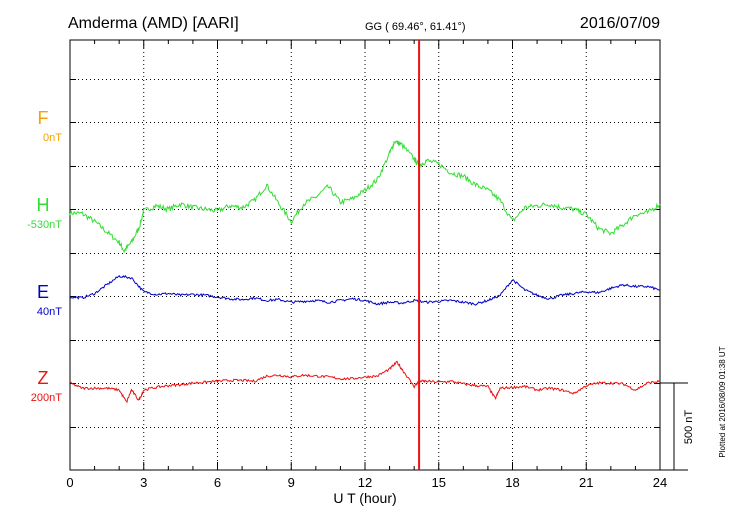 The width and height of the screenshot is (730, 520). What do you see at coordinates (49, 312) in the screenshot?
I see `baseline-label-E: 40nT` at bounding box center [49, 312].